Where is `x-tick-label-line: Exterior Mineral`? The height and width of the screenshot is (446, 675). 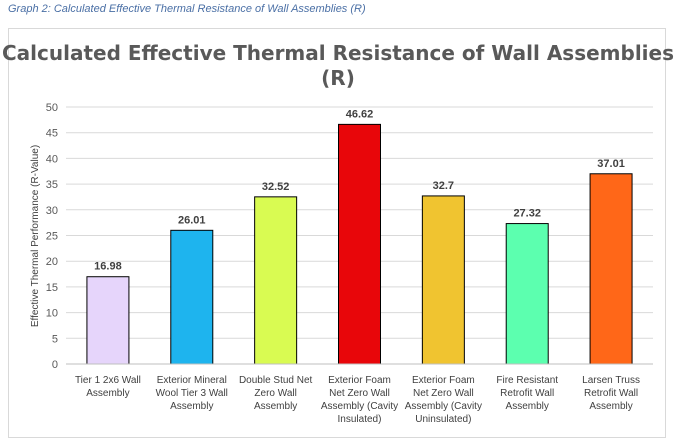
x-tick-label-line: Exterior Mineral is located at coordinates (192, 380).